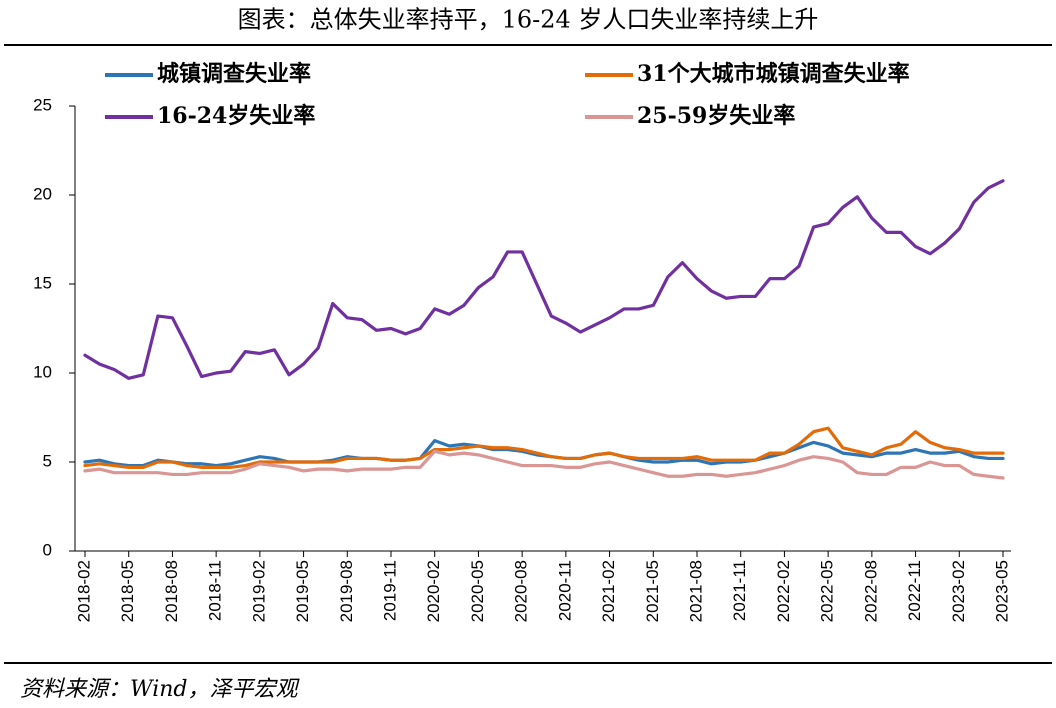  What do you see at coordinates (47, 460) in the screenshot?
I see `y-tick-label: 5` at bounding box center [47, 460].